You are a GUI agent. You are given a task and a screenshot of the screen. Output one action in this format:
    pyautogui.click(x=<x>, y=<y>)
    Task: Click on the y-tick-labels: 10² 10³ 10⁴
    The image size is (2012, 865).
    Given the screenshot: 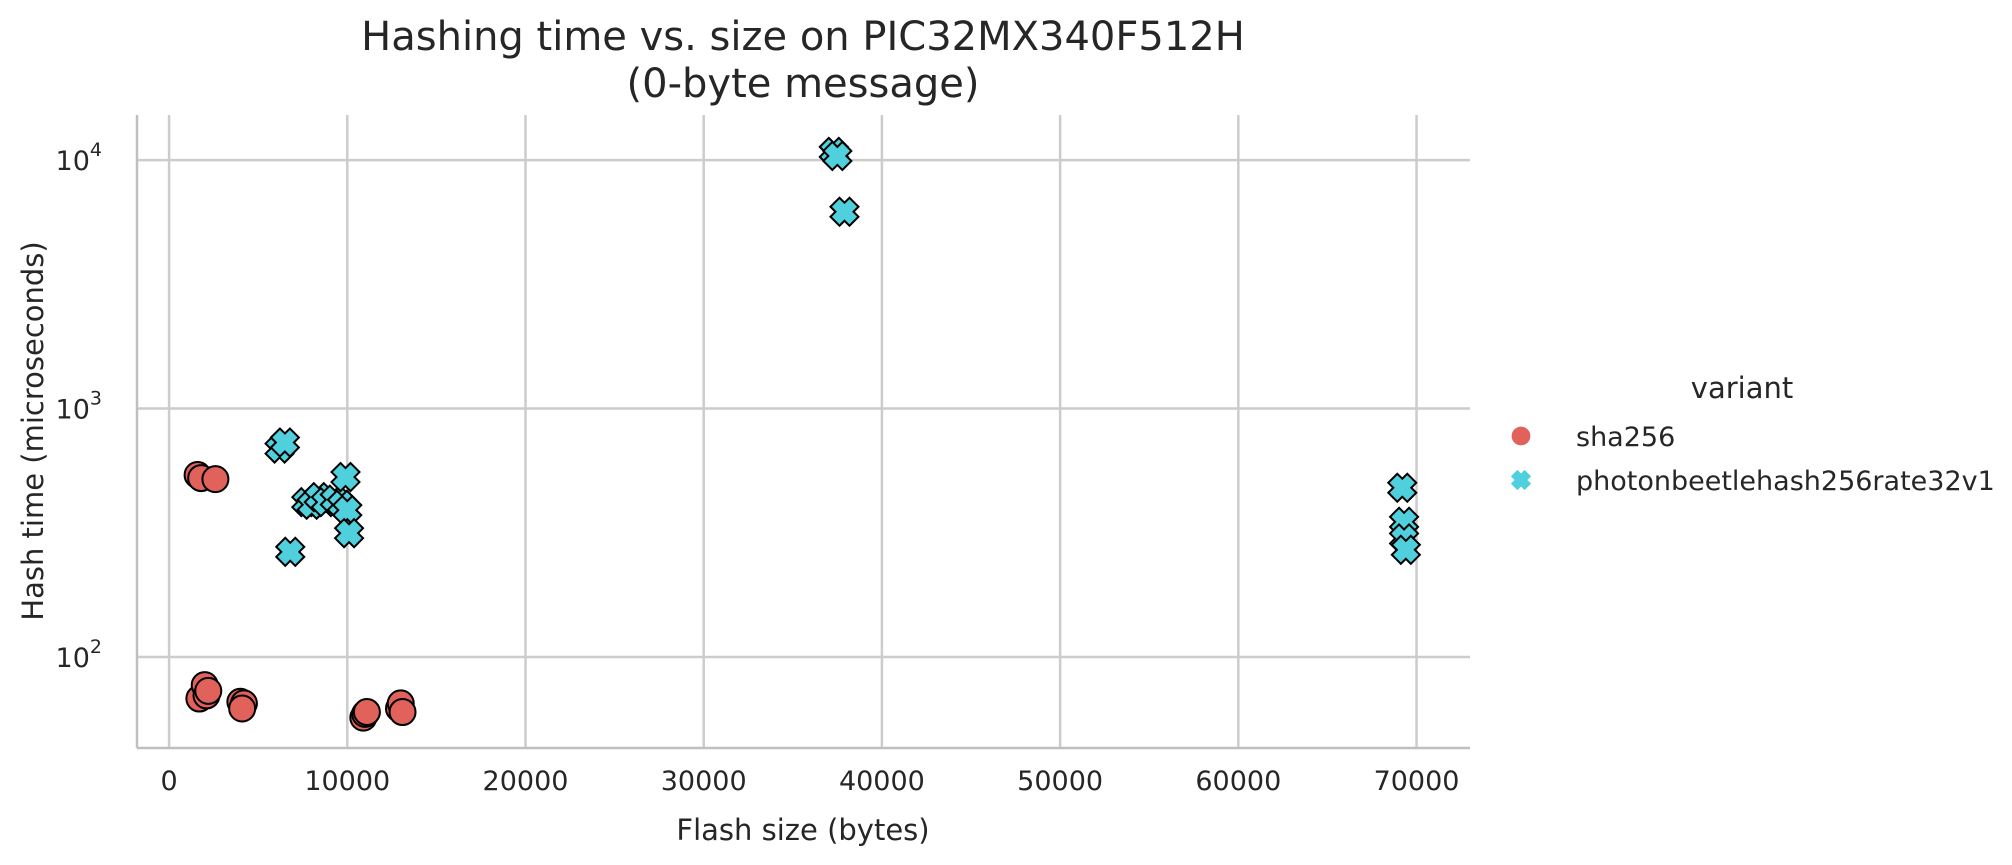 What is the action you would take?
    pyautogui.click(x=79, y=406)
    